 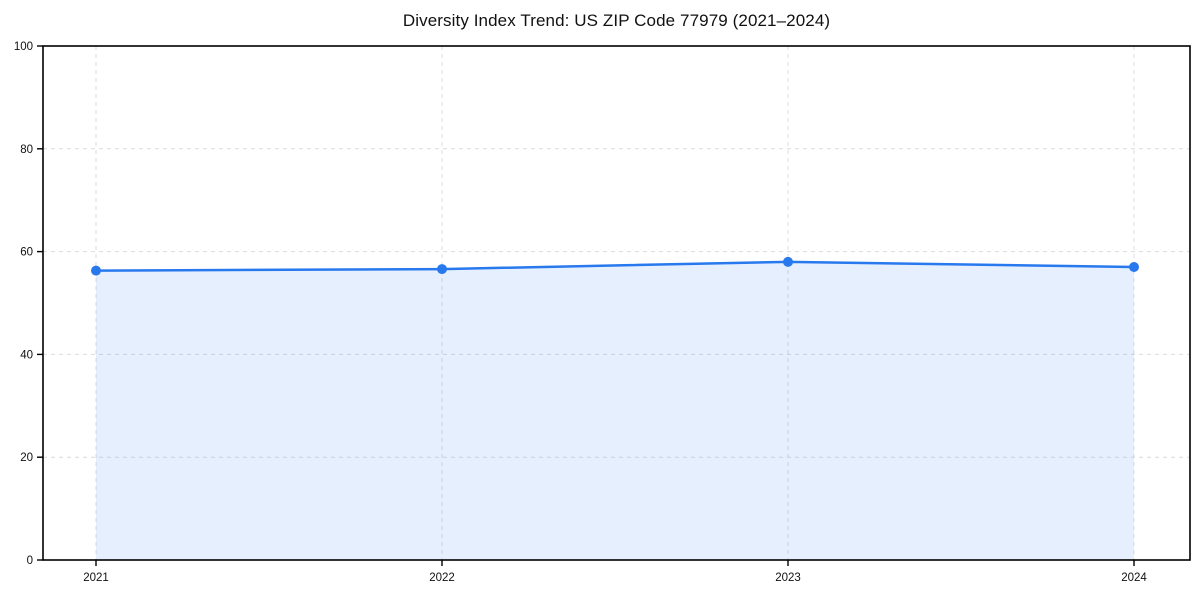 What do you see at coordinates (26, 150) in the screenshot?
I see `y-tick-label: 80` at bounding box center [26, 150].